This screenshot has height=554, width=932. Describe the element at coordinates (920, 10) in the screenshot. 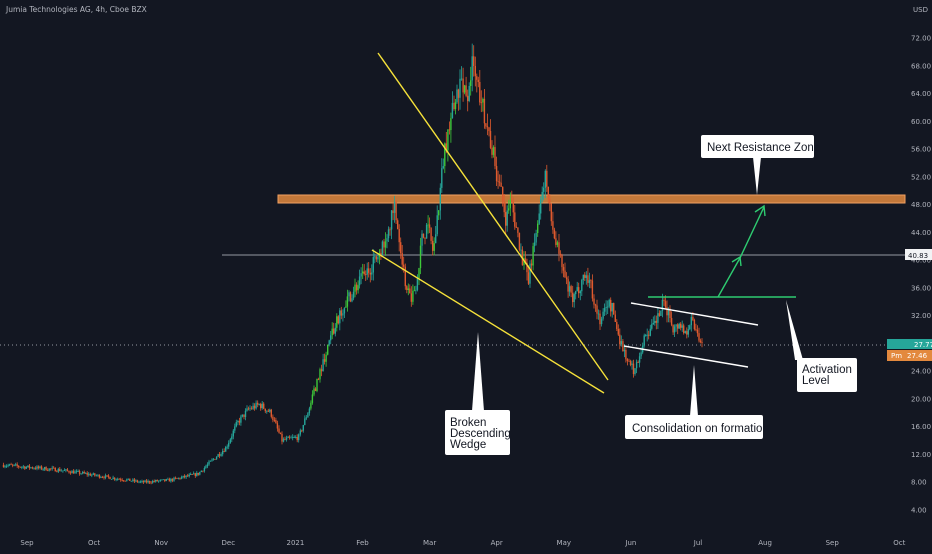

I see `currency-label: USD` at that location.